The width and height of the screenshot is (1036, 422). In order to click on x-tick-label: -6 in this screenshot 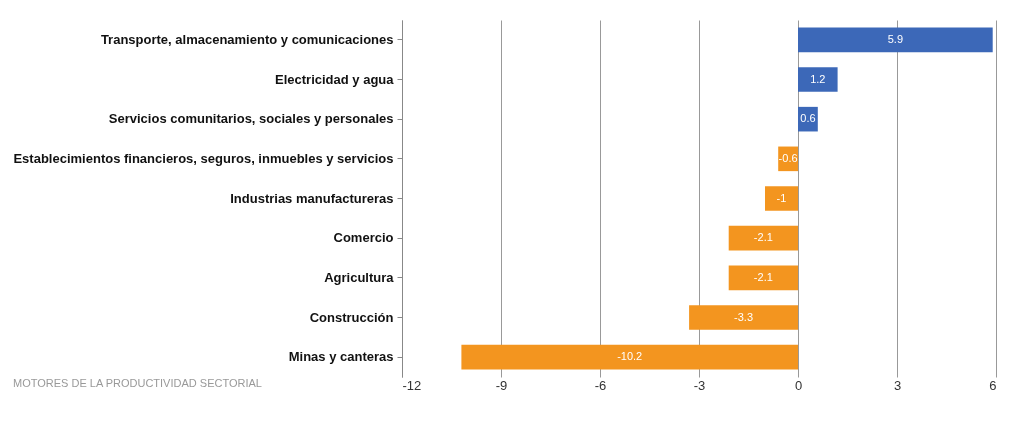, I will do `click(600, 385)`.